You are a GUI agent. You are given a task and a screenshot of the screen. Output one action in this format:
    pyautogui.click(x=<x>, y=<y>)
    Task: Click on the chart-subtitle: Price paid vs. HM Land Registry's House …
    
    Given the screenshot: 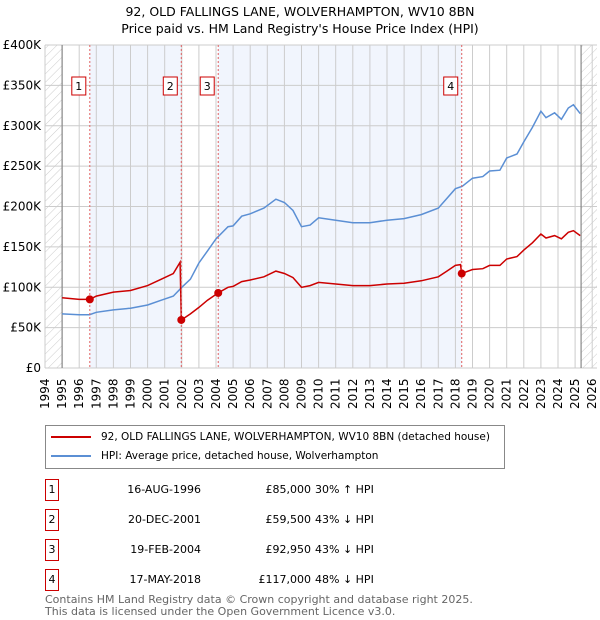 What is the action you would take?
    pyautogui.click(x=300, y=28)
    